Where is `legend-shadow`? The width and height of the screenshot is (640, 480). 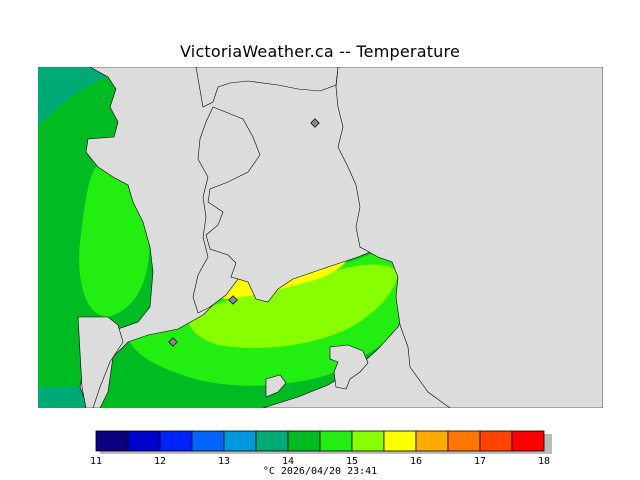
legend-shadow is located at coordinates (326, 444).